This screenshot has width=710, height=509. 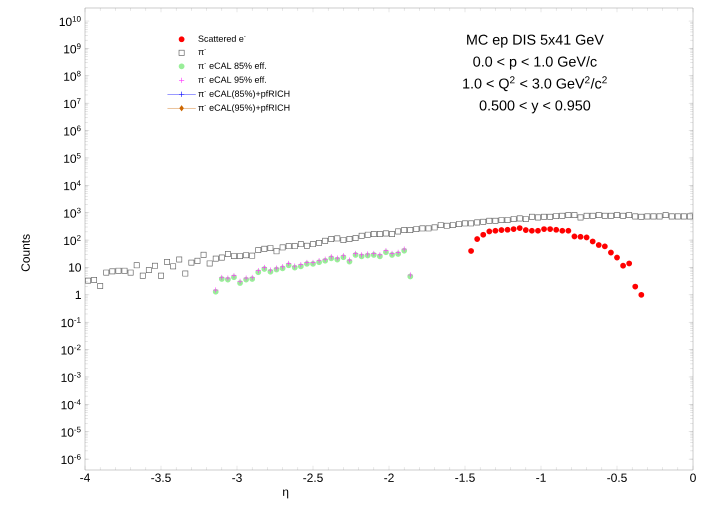 I want to click on annotation: 0.0 < p < 1.0 GeV/c, so click(x=535, y=63).